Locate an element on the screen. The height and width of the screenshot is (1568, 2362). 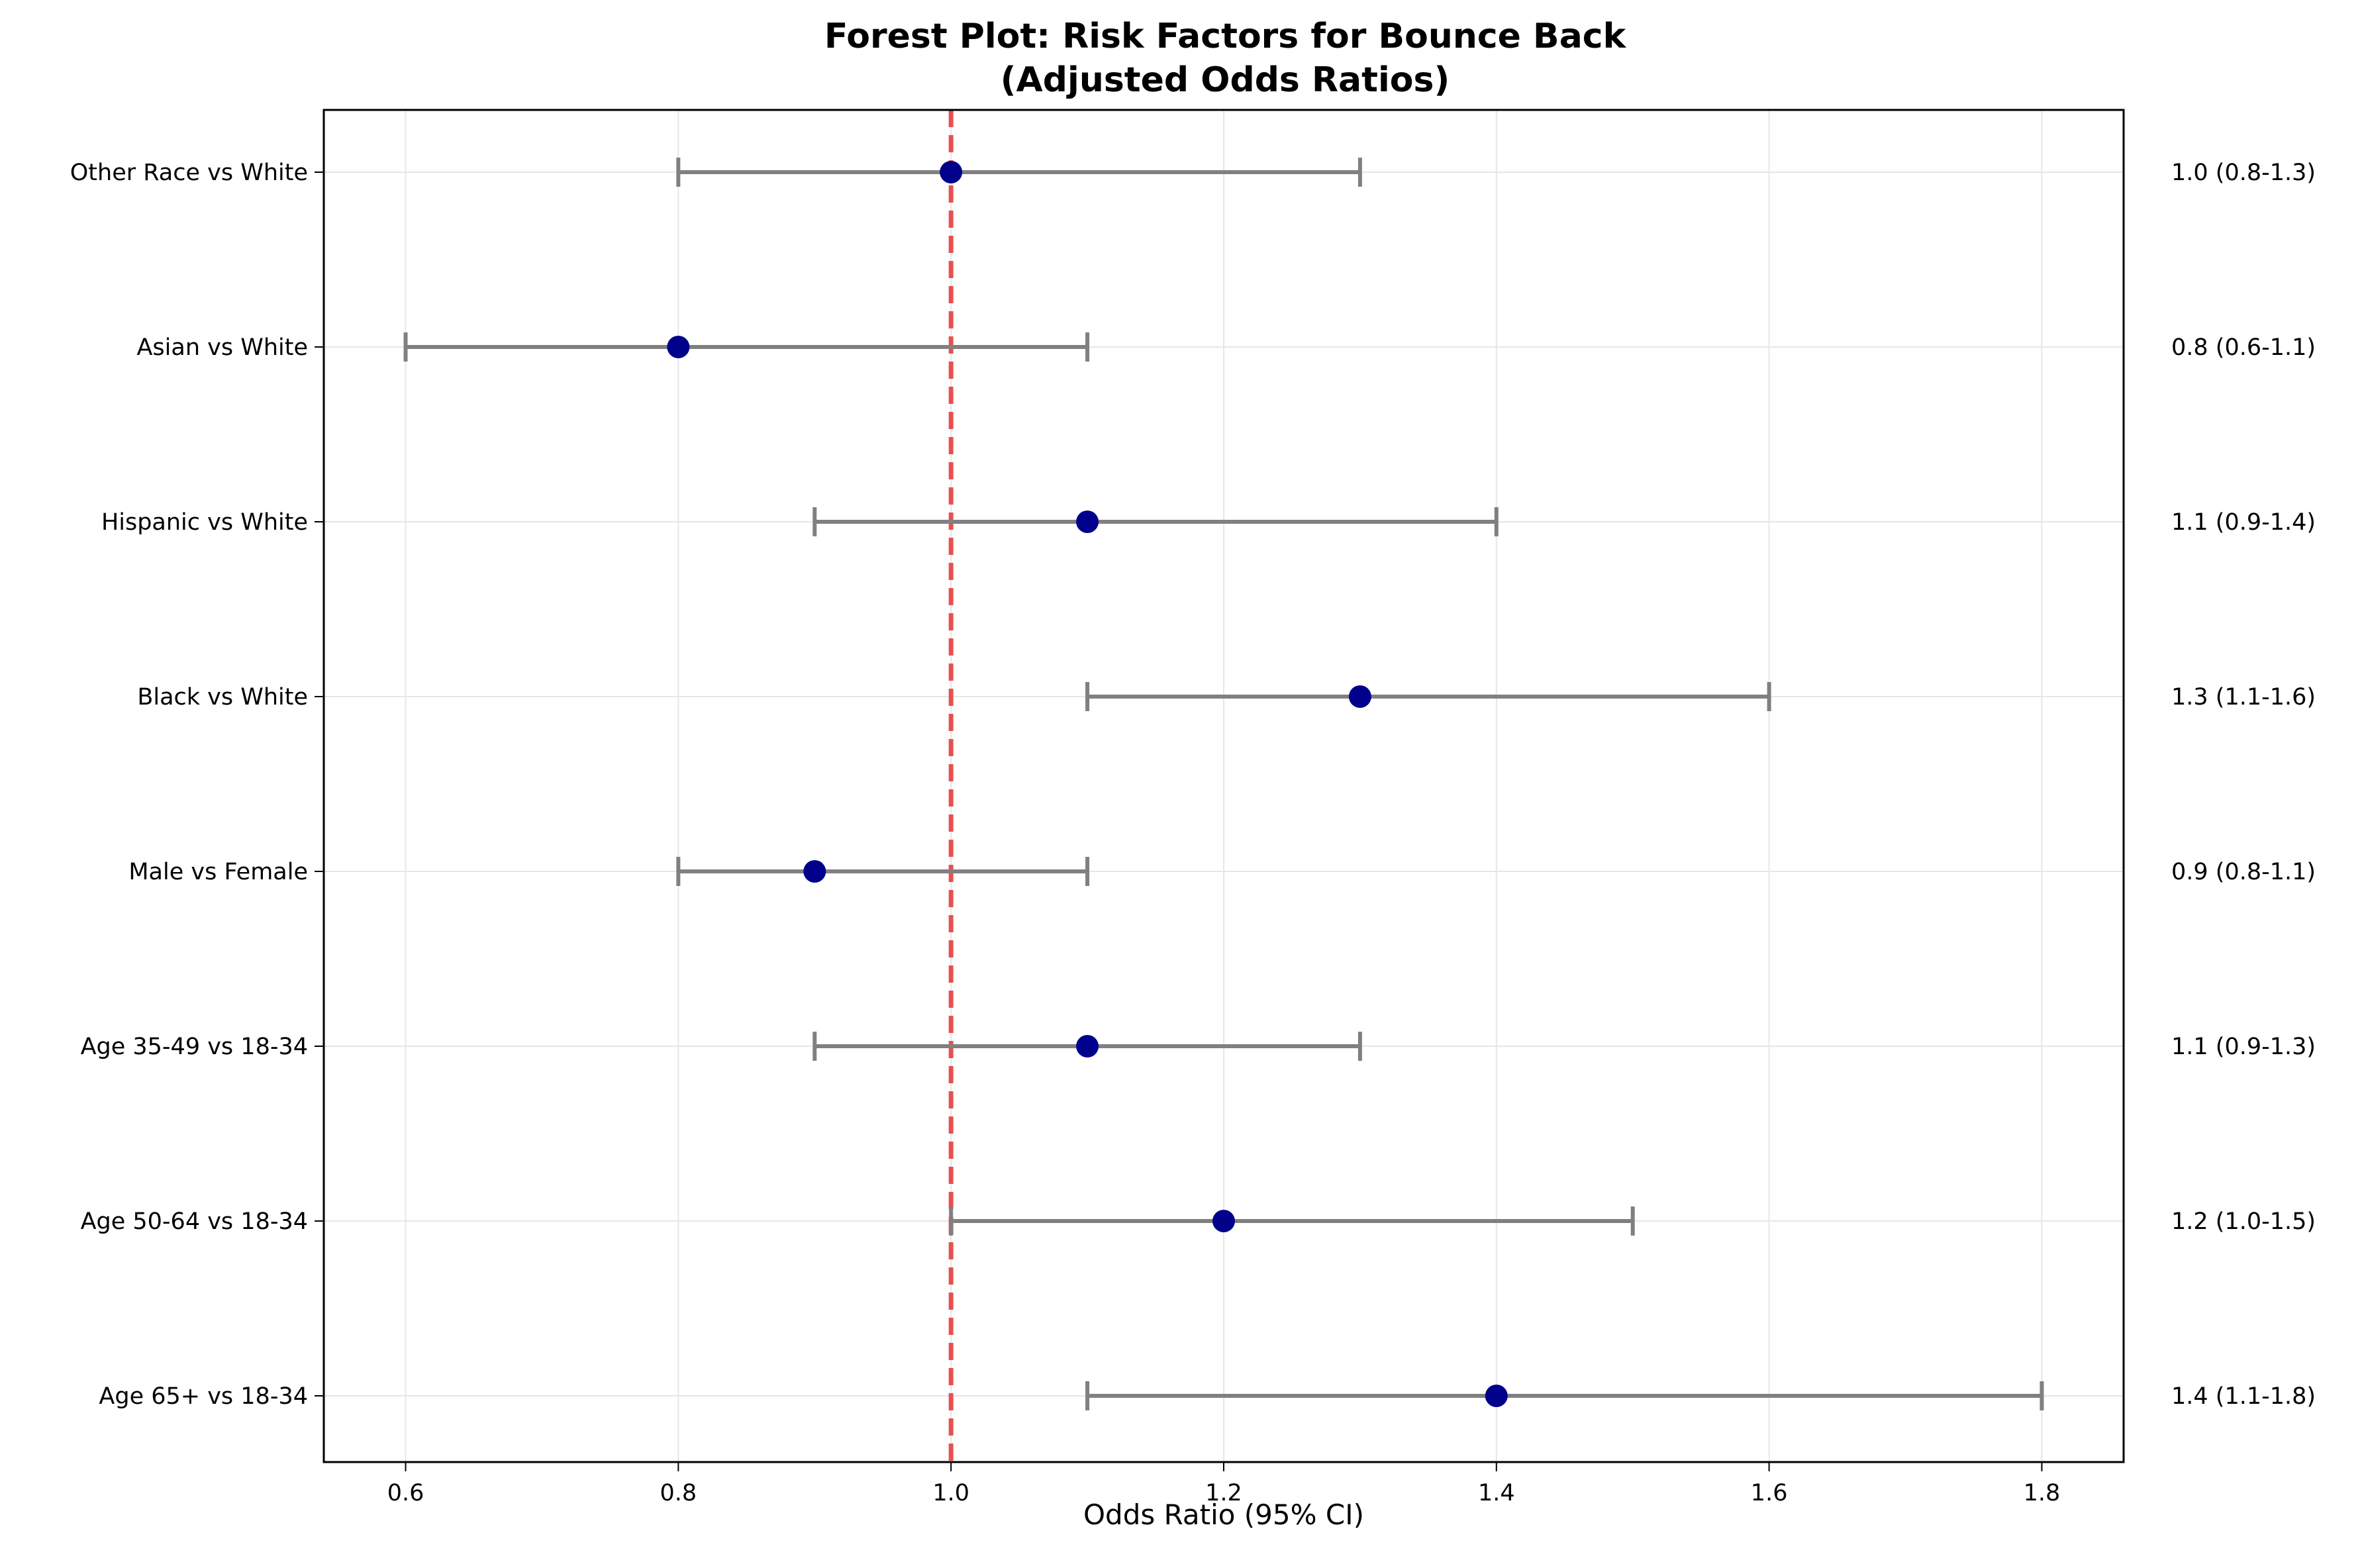
or-ci-annotation: 1.0 (0.8-1.3) is located at coordinates (2243, 173).